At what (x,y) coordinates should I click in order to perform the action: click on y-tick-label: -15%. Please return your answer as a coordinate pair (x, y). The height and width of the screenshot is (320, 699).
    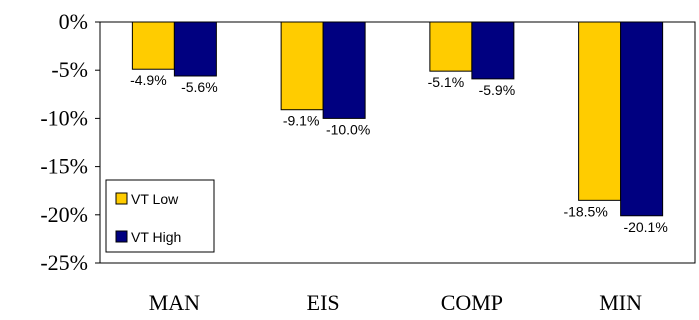
    Looking at the image, I should click on (64, 166).